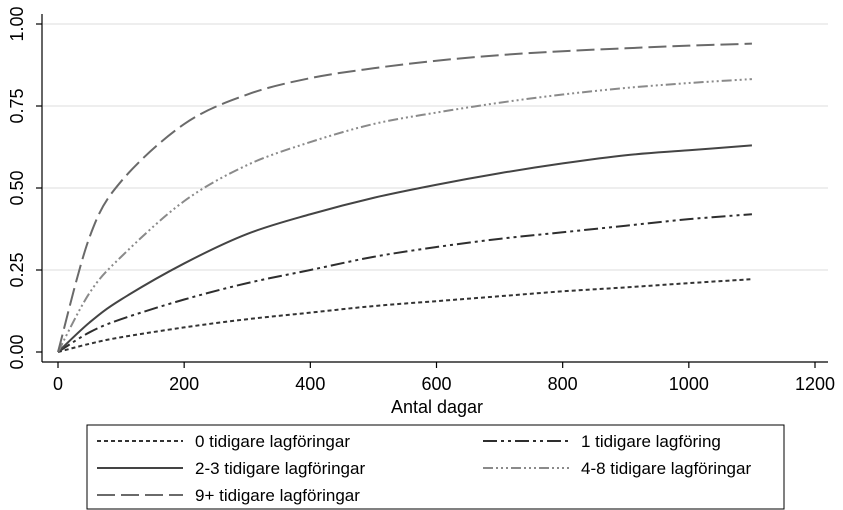  I want to click on legend-box, so click(435, 467).